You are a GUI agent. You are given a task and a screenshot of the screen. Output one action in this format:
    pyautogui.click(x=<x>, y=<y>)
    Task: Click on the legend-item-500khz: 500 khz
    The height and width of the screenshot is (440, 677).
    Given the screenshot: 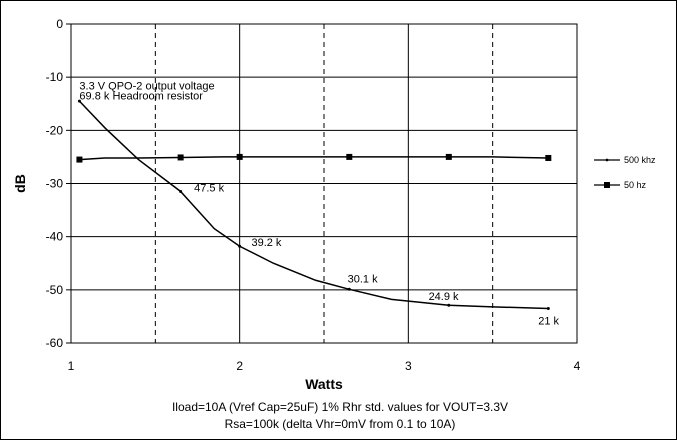 What is the action you would take?
    pyautogui.click(x=625, y=160)
    